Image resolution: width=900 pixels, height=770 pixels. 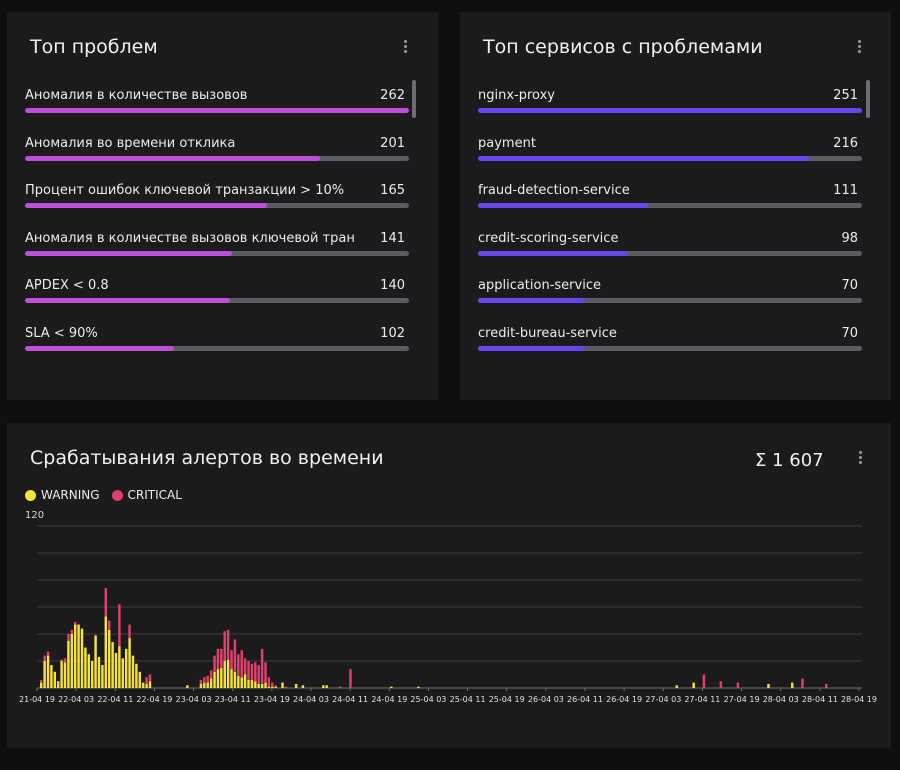 I want to click on legend-item-warning: WARNING, so click(x=62, y=495).